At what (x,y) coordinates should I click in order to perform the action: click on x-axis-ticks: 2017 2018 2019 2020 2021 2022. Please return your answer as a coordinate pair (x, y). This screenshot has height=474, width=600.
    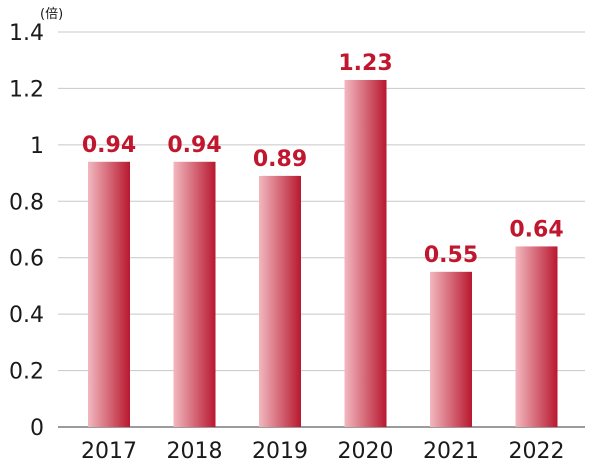
    Looking at the image, I should click on (323, 451).